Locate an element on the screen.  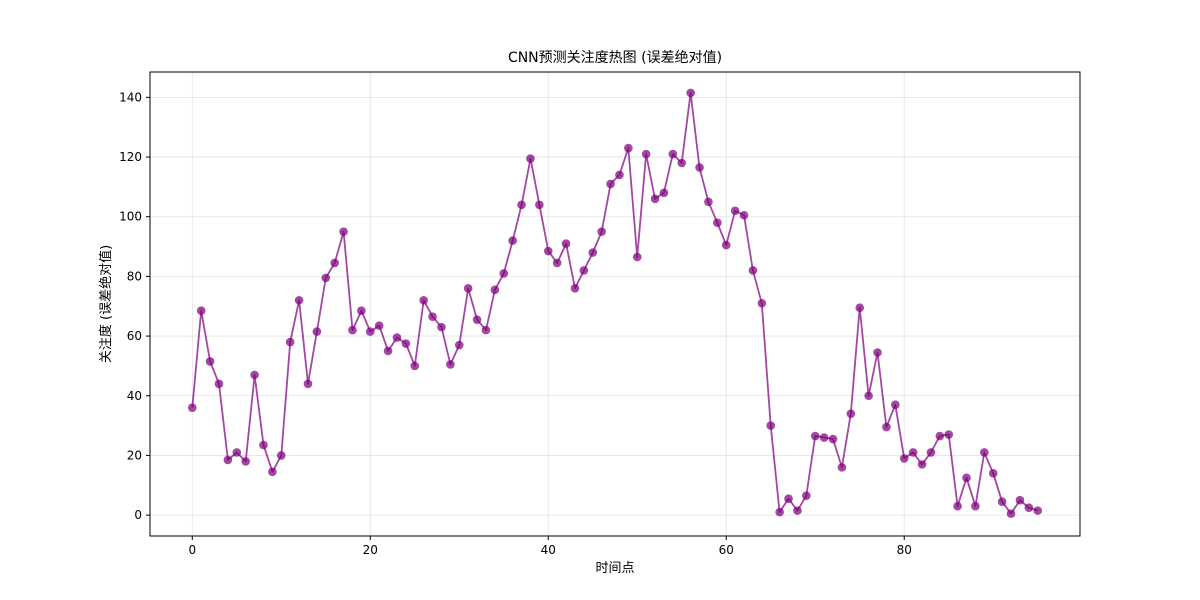
y-tick-label: 60 is located at coordinates (134, 336).